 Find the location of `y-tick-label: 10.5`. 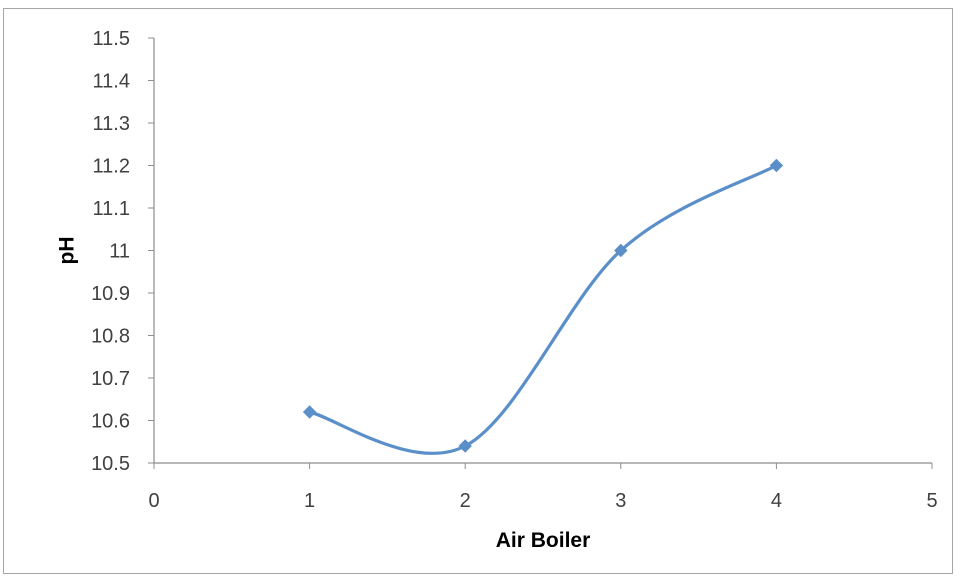

y-tick-label: 10.5 is located at coordinates (110, 464).